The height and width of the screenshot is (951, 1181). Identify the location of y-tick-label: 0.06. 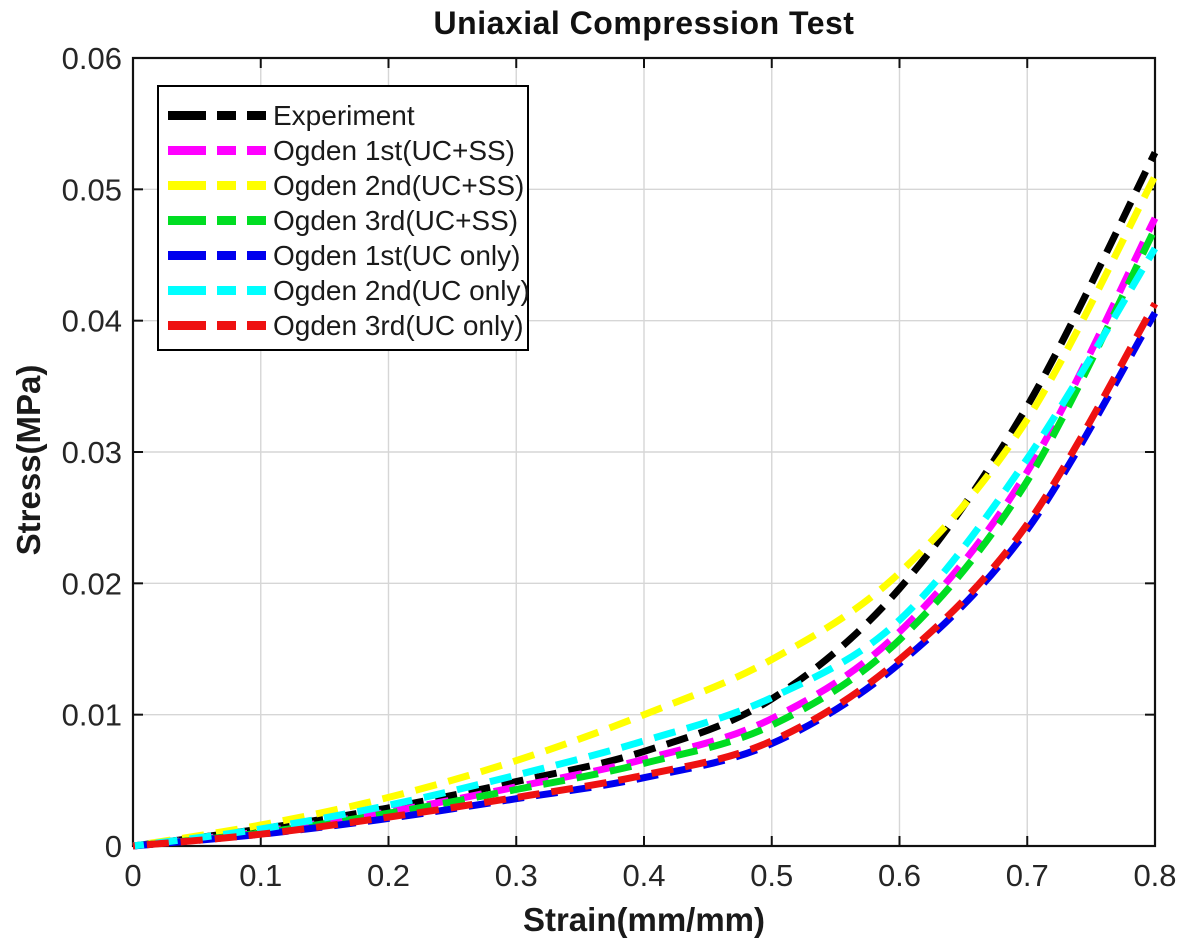
(92, 58).